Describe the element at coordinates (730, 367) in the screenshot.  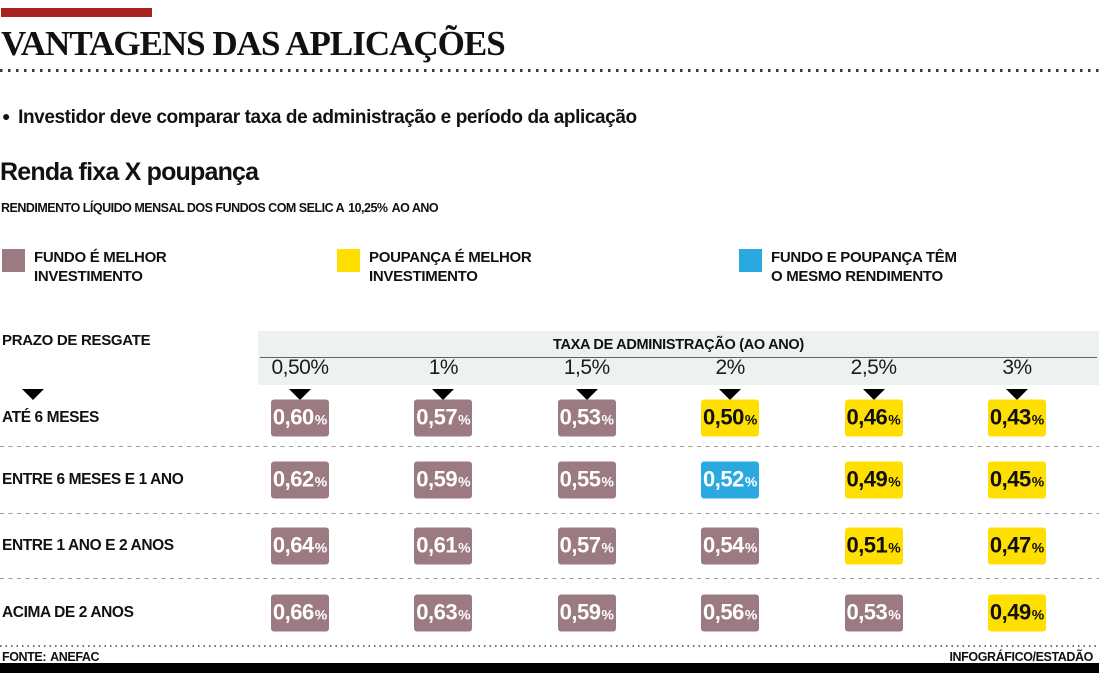
I see `column-header: 2%` at that location.